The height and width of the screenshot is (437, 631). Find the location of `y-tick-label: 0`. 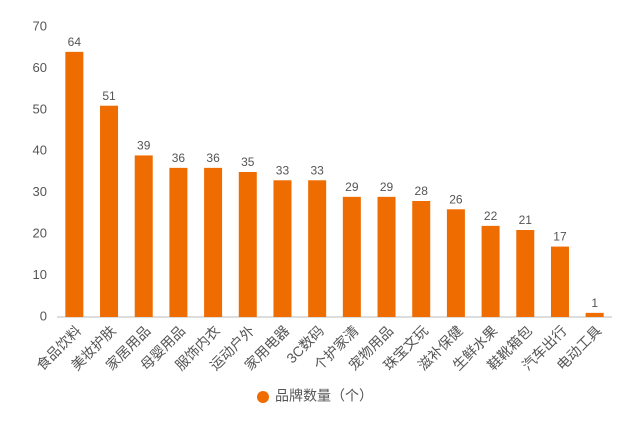

y-tick-label: 0 is located at coordinates (43, 315).